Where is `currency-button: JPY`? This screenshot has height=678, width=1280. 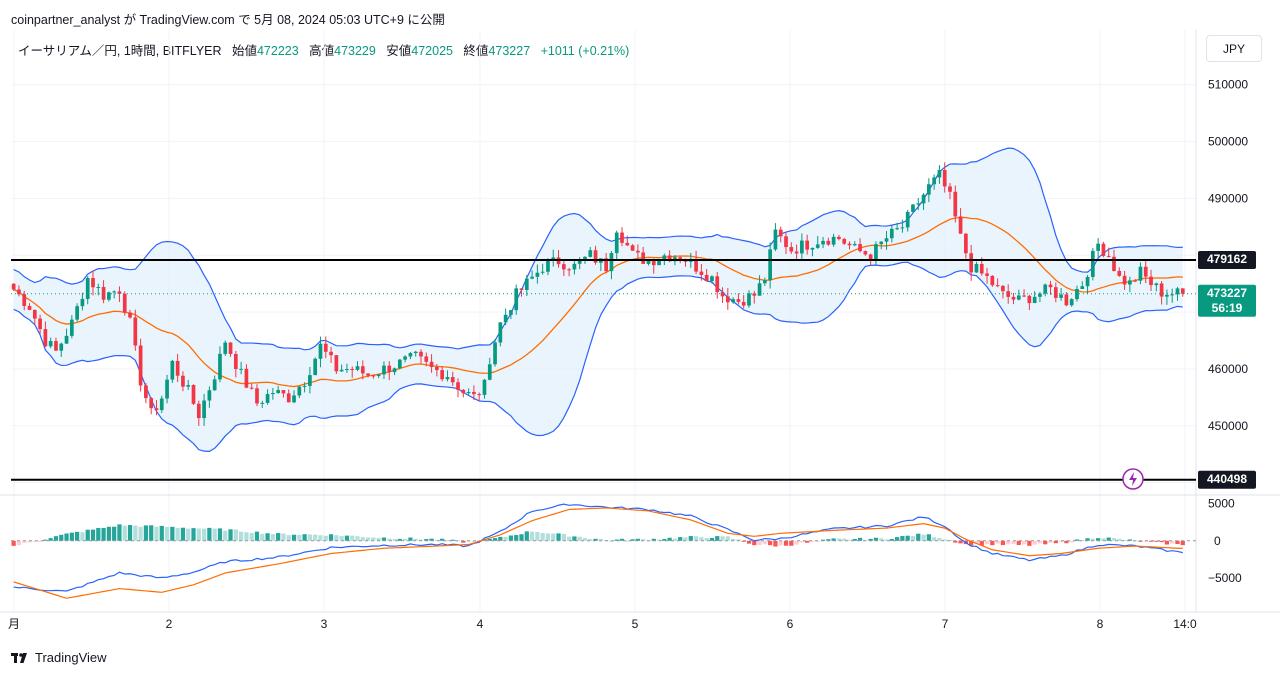 currency-button: JPY is located at coordinates (1234, 48).